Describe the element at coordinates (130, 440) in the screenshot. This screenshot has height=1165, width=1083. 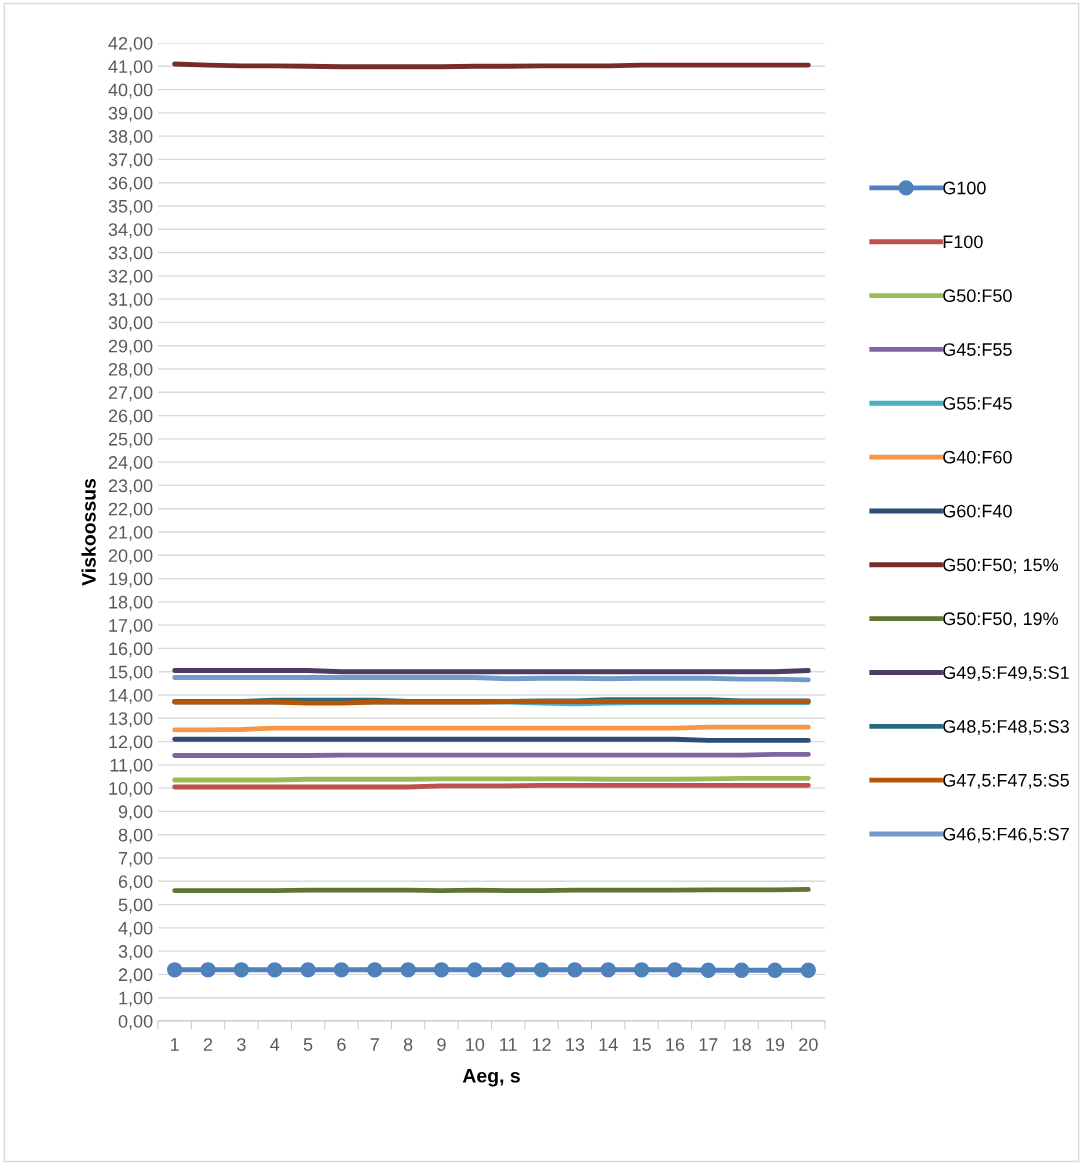
I see `y-tick-label: 25,00` at that location.